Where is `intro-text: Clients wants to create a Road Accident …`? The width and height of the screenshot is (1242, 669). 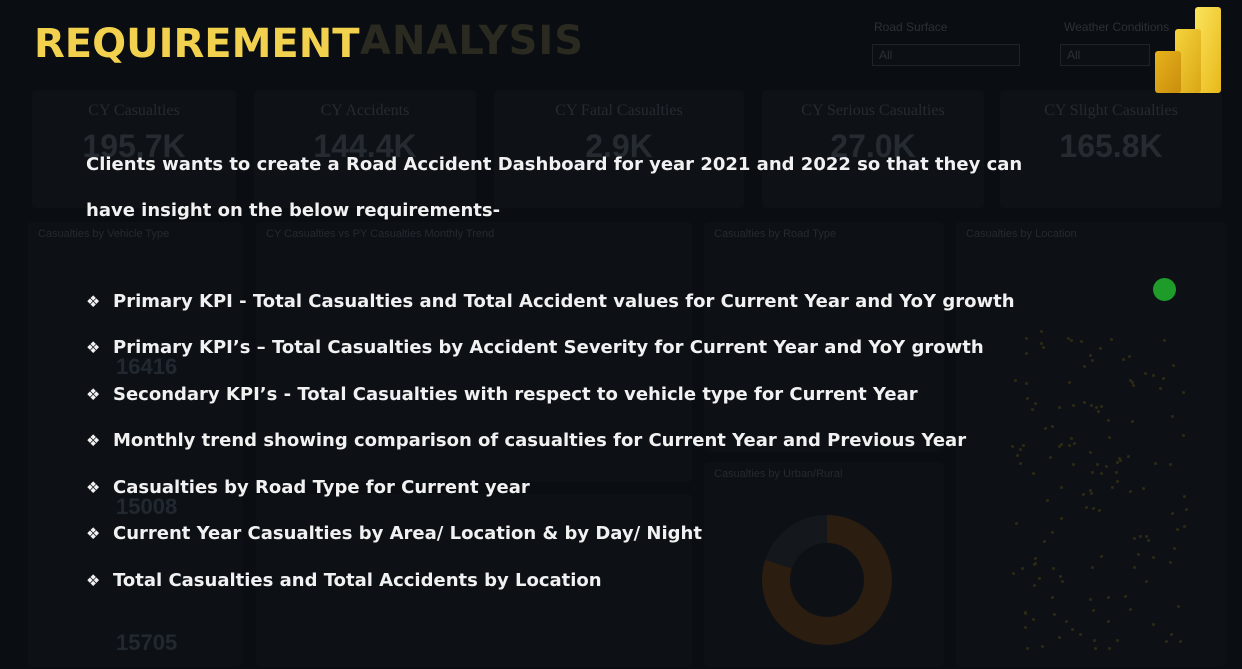
intro-text: Clients wants to create a Road Accident … is located at coordinates (631, 188).